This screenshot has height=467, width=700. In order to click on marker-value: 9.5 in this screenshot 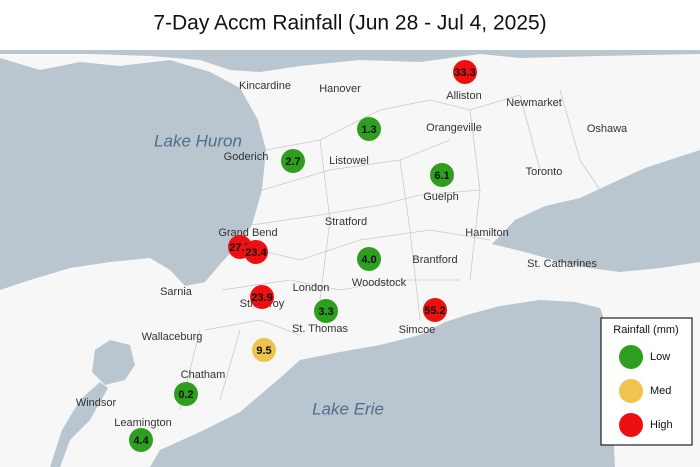, I will do `click(263, 351)`.